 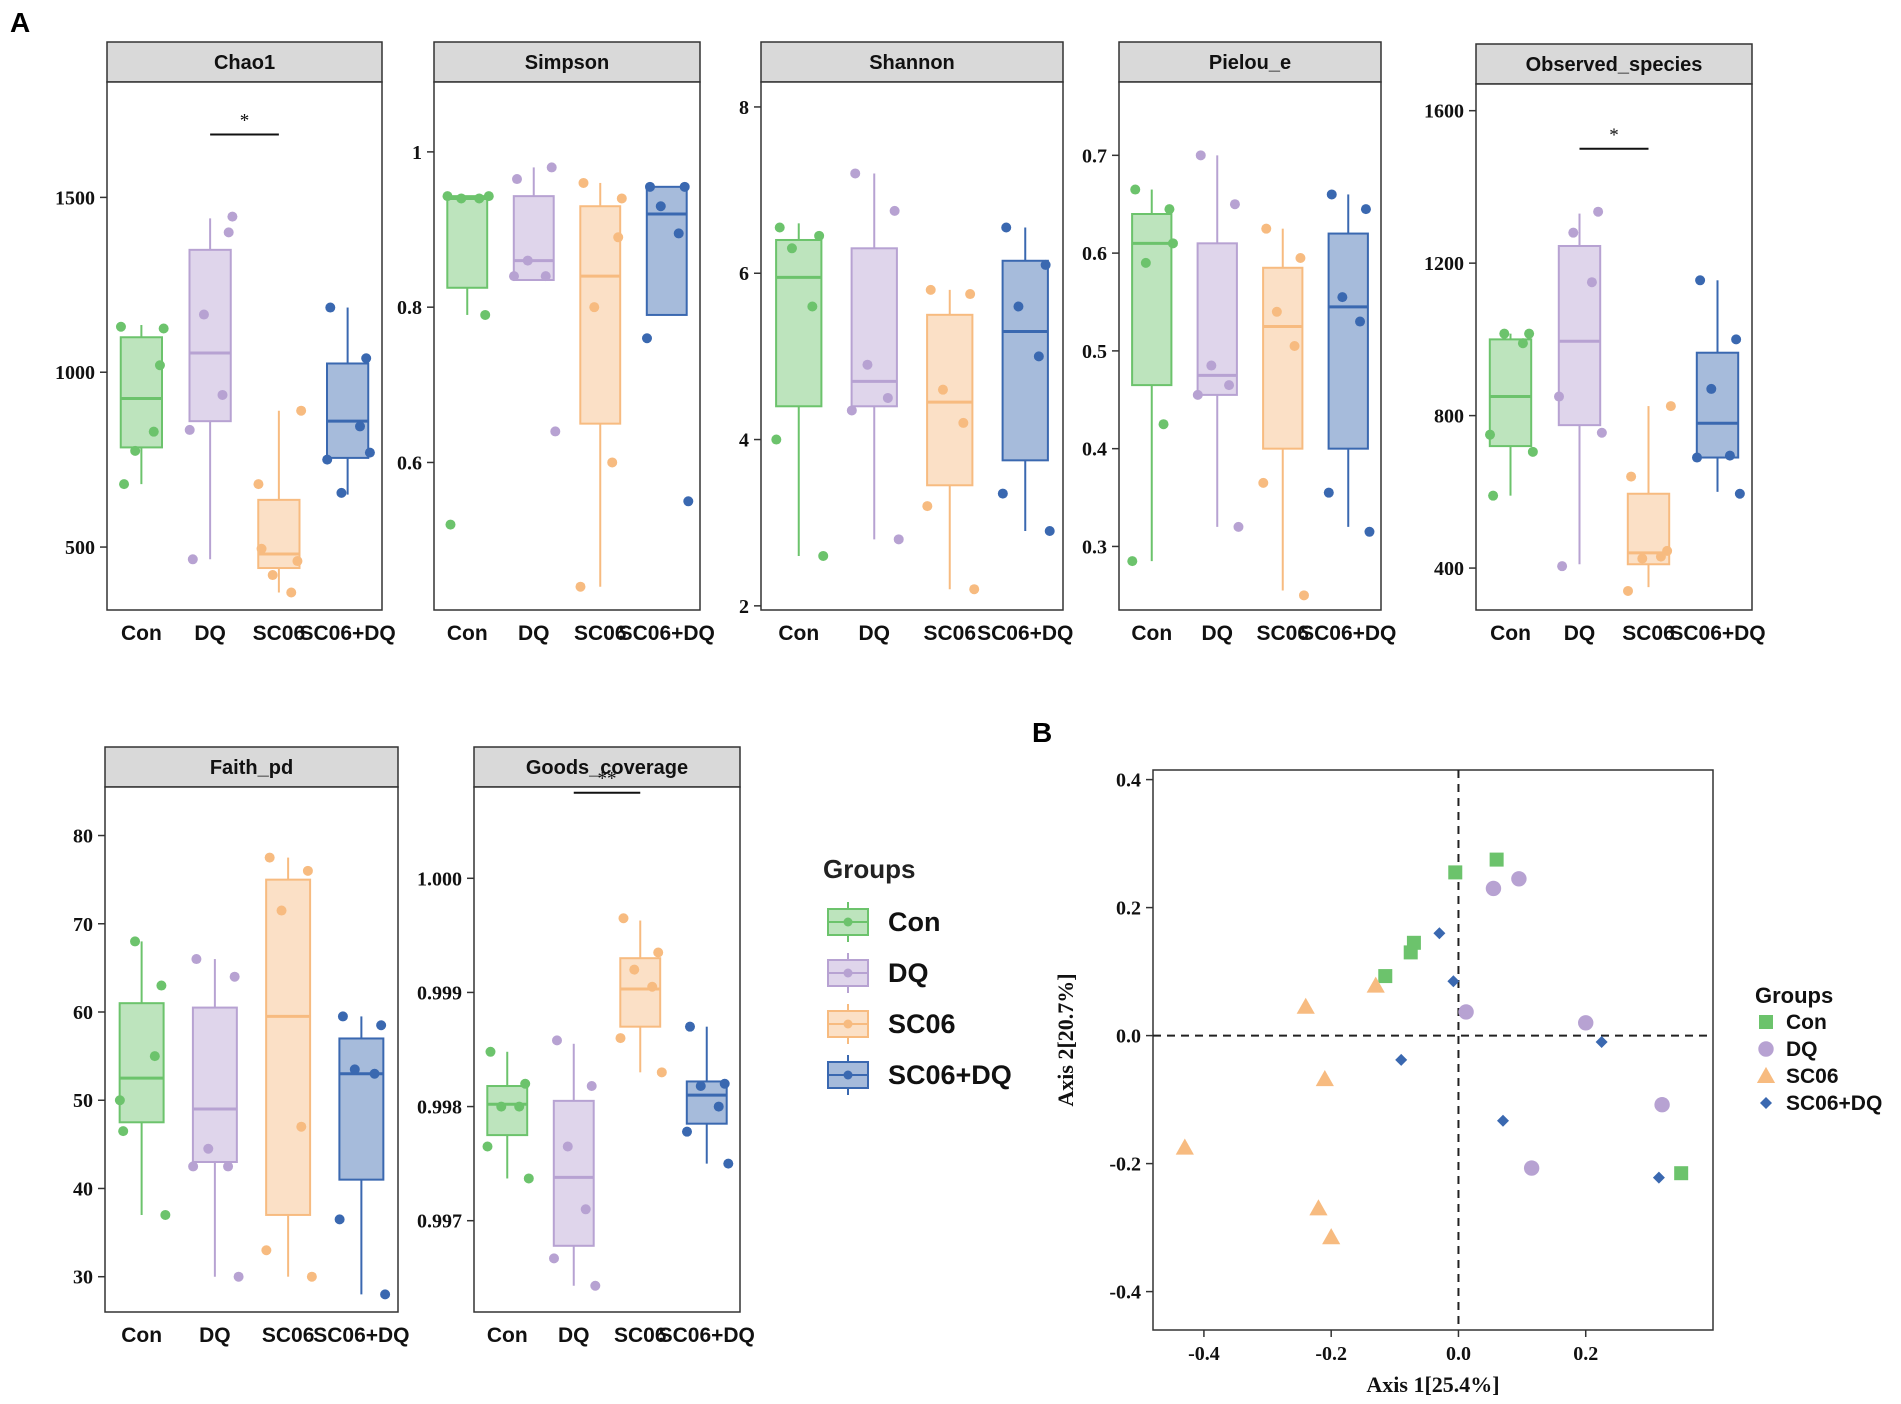 What do you see at coordinates (1094, 156) in the screenshot?
I see `y-tick-label-pielou_e: 0.7` at bounding box center [1094, 156].